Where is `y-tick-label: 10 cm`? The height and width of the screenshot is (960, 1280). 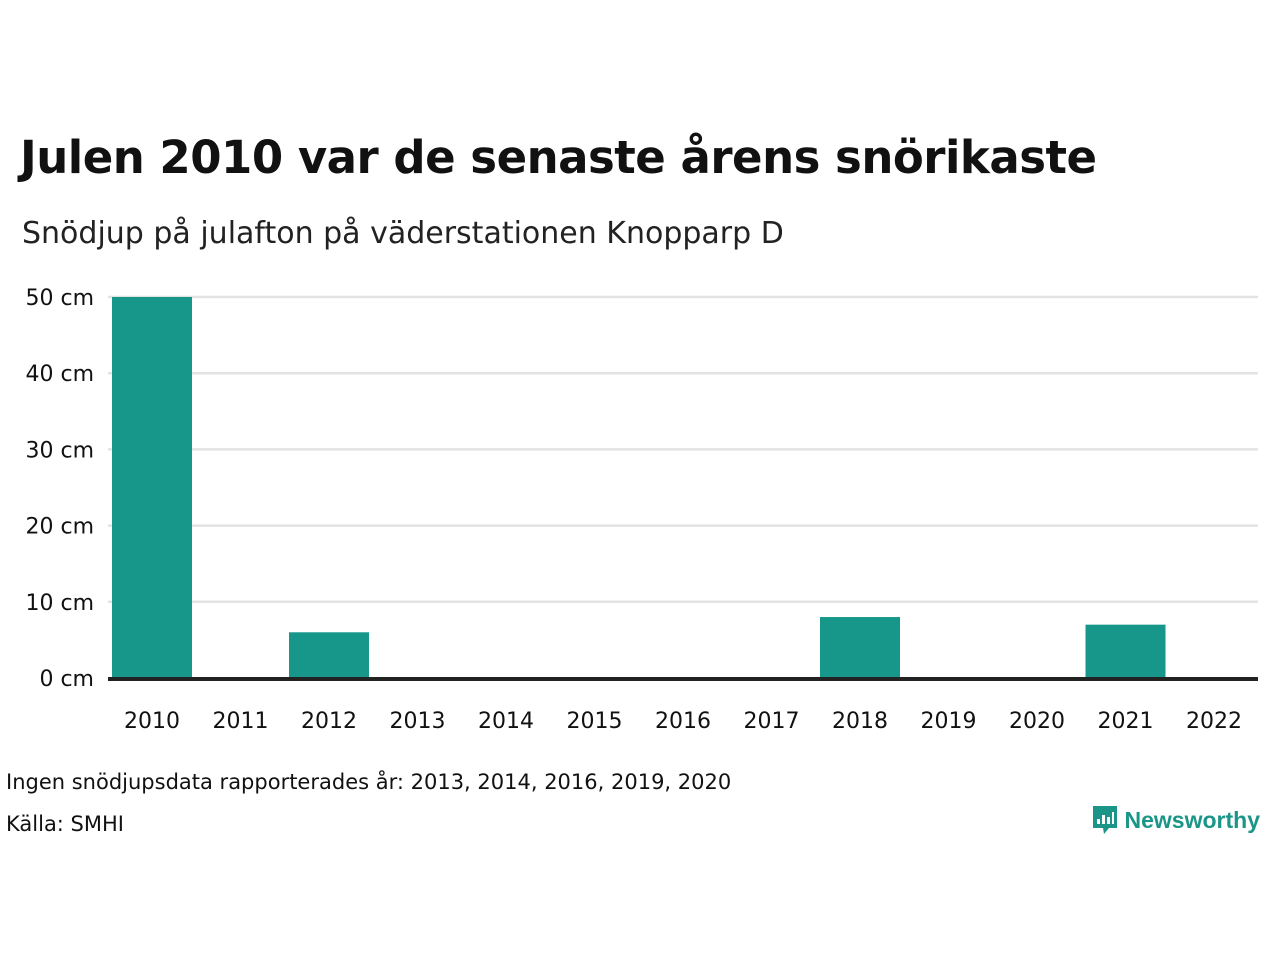 y-tick-label: 10 cm is located at coordinates (59, 603).